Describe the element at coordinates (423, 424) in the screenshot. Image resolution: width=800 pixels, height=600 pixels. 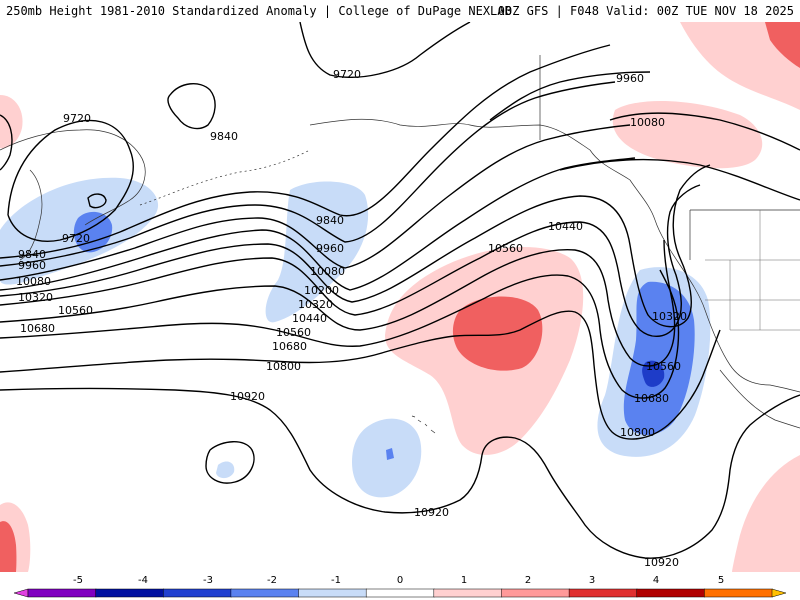
I see `hawaii-islands` at that location.